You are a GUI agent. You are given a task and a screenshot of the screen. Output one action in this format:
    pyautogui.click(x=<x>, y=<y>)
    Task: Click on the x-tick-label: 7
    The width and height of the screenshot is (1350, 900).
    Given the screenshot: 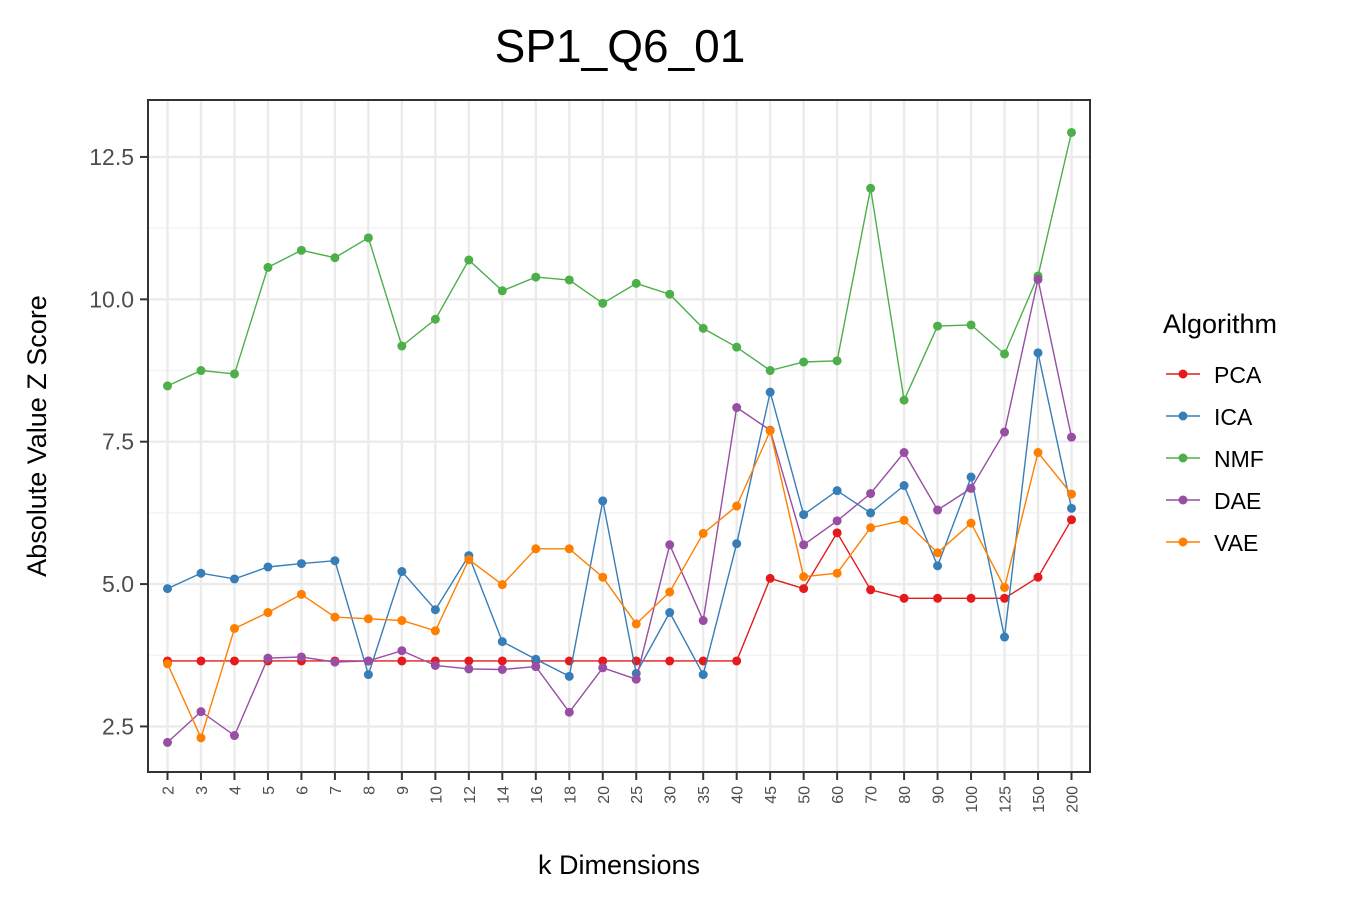 What is the action you would take?
    pyautogui.click(x=336, y=790)
    